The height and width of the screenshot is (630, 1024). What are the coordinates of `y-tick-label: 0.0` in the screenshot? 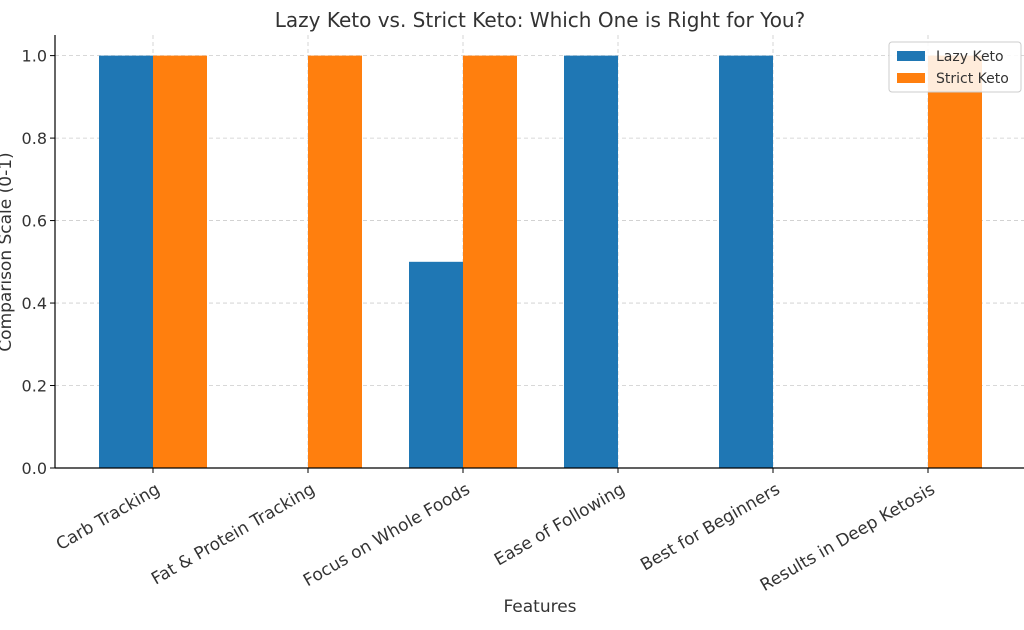 It's located at (34, 468).